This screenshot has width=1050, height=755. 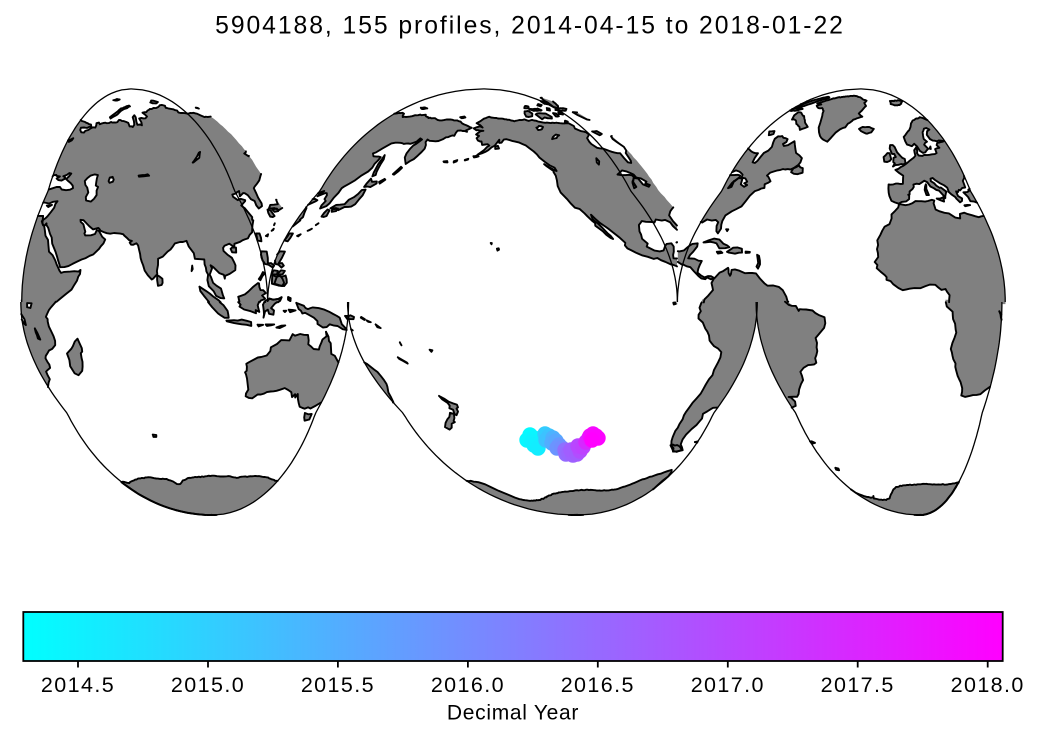 What do you see at coordinates (858, 685) in the screenshot?
I see `svg-text: 2017.5` at bounding box center [858, 685].